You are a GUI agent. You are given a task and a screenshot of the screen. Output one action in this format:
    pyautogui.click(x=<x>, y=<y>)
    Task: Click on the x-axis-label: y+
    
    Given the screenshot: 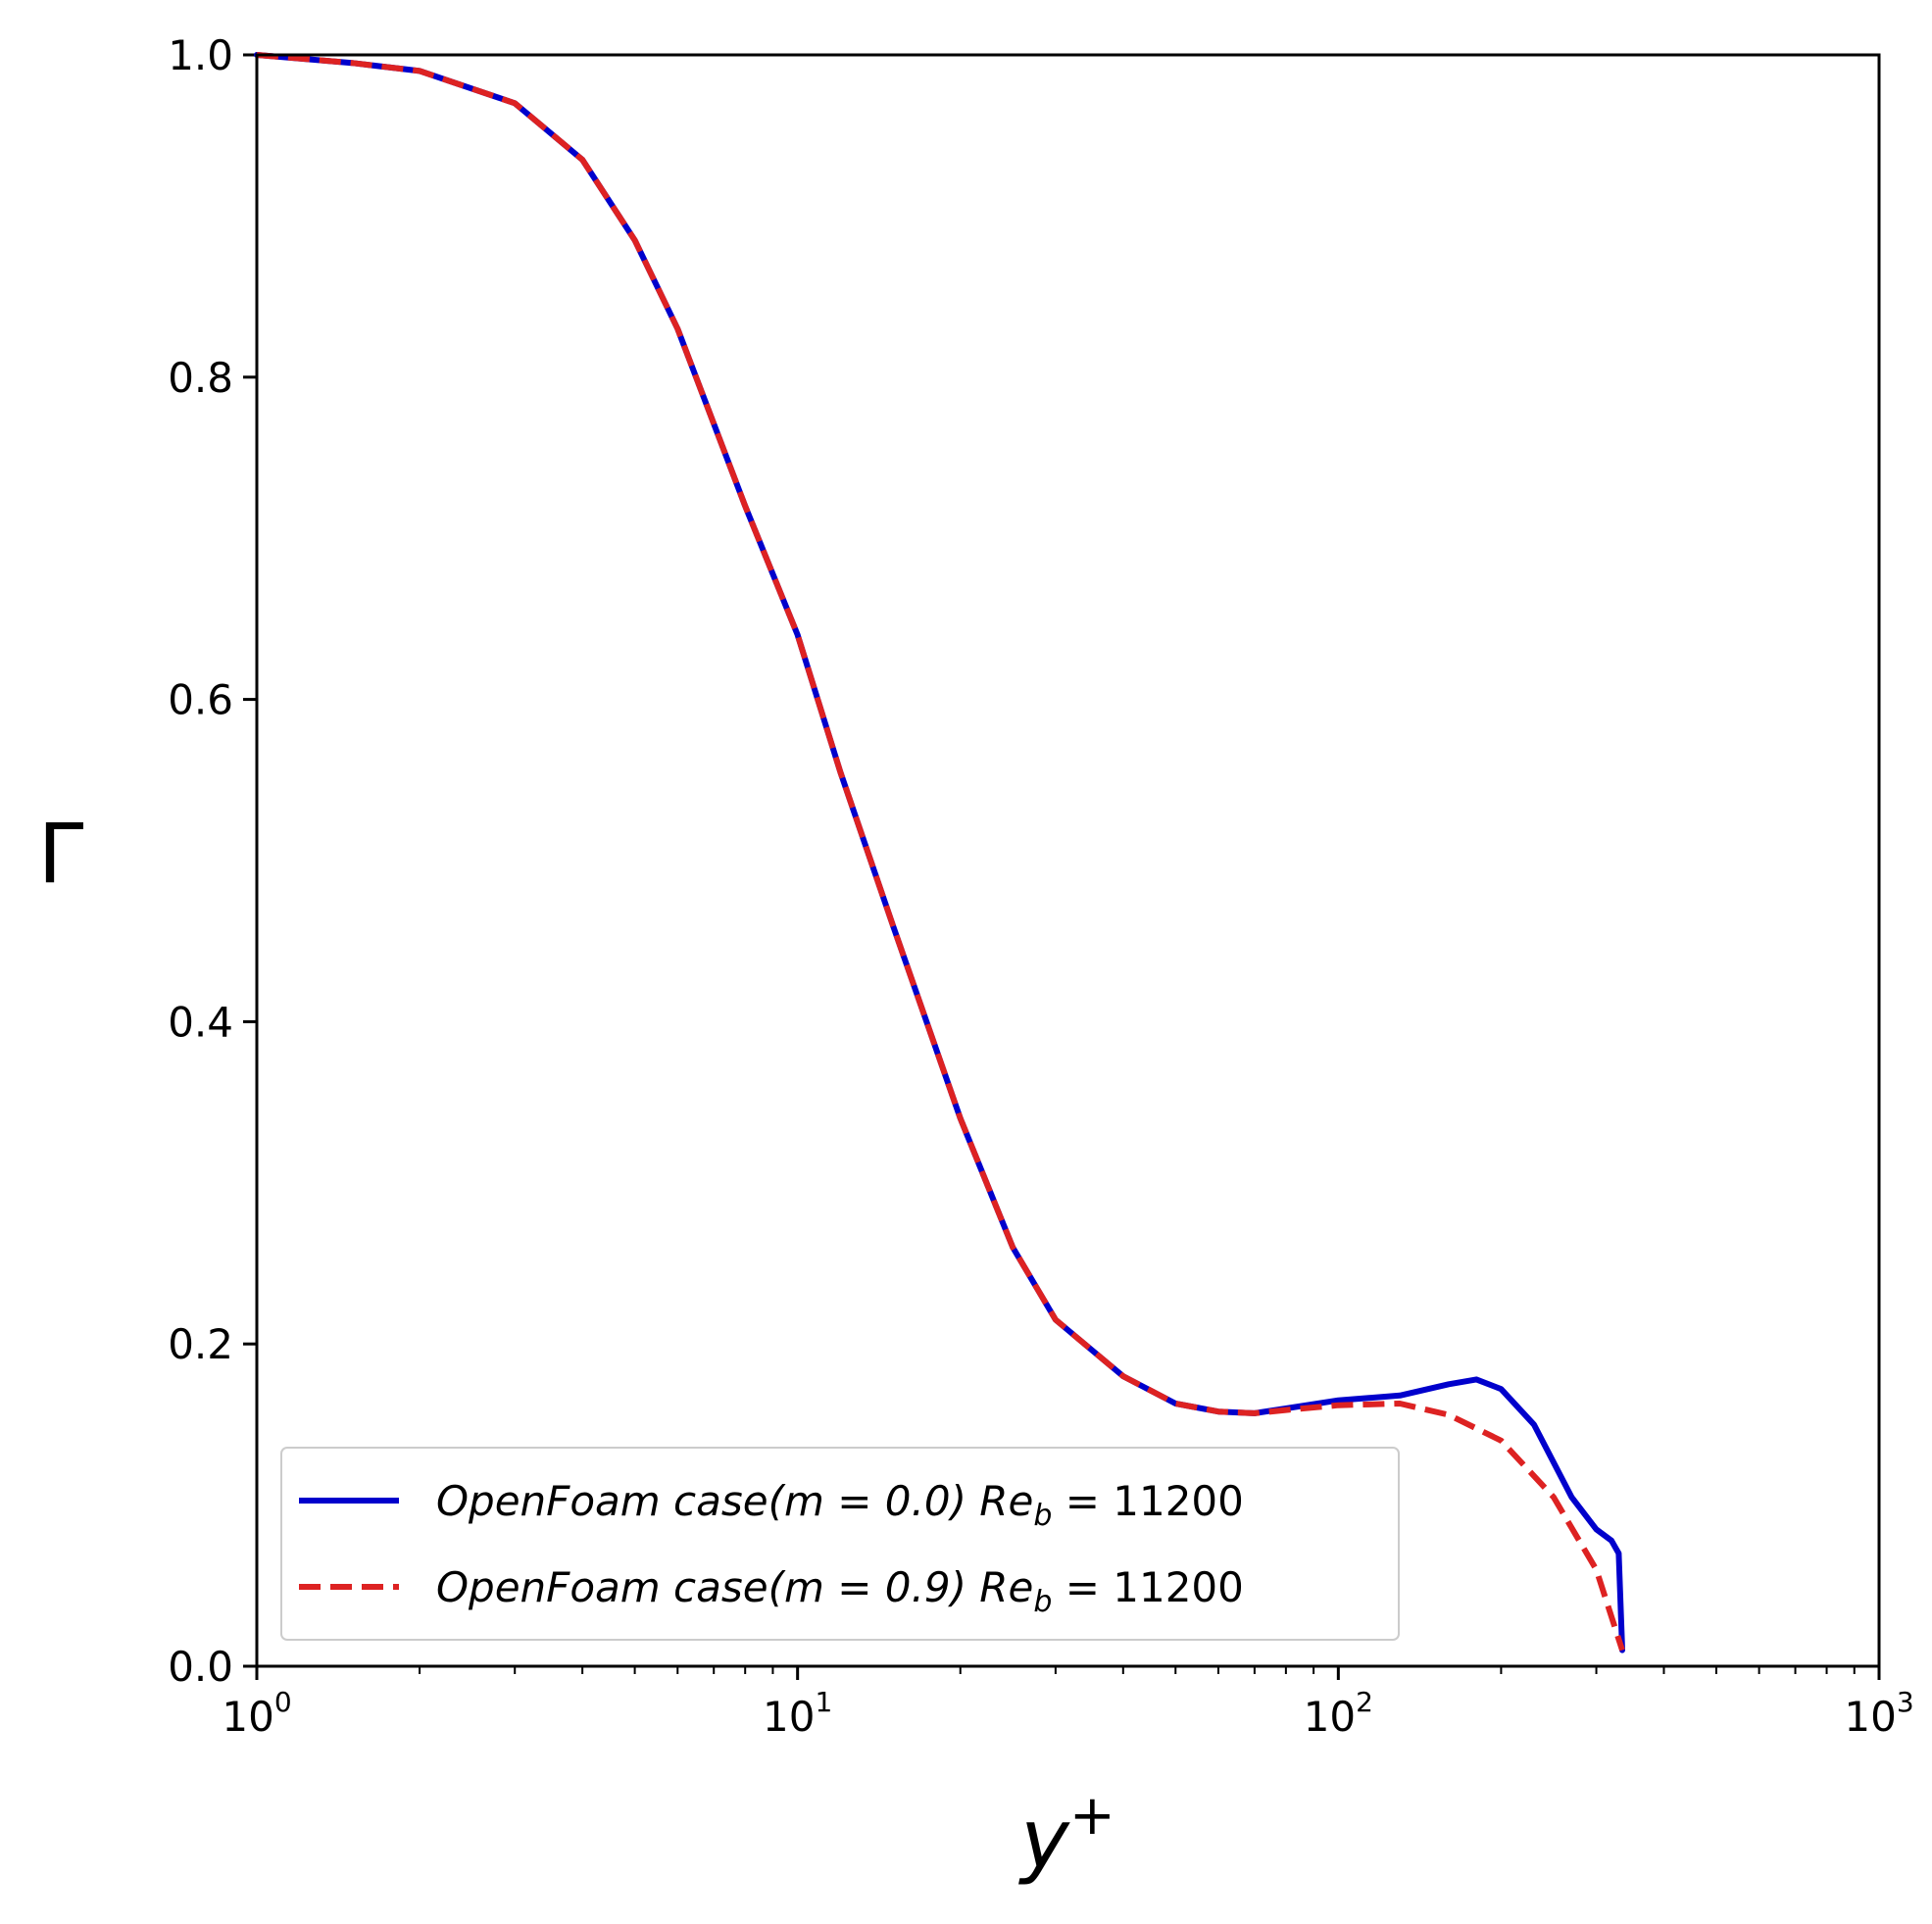 What is the action you would take?
    pyautogui.click(x=1066, y=1835)
    